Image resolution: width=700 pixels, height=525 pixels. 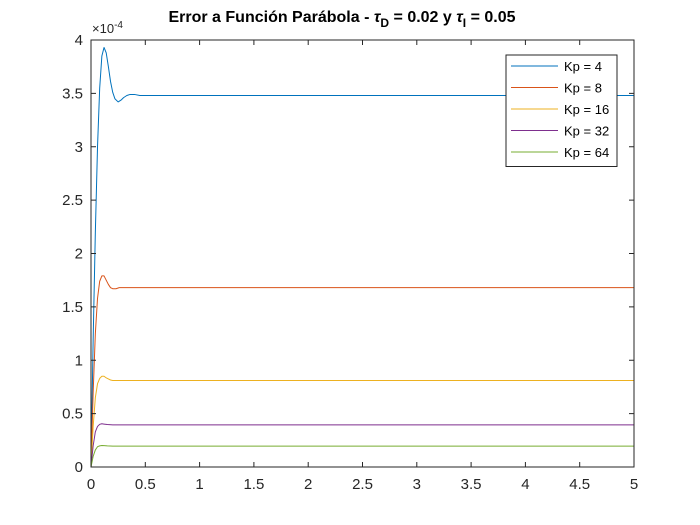 I want to click on x-tick-label-9: 4.5, so click(x=579, y=484).